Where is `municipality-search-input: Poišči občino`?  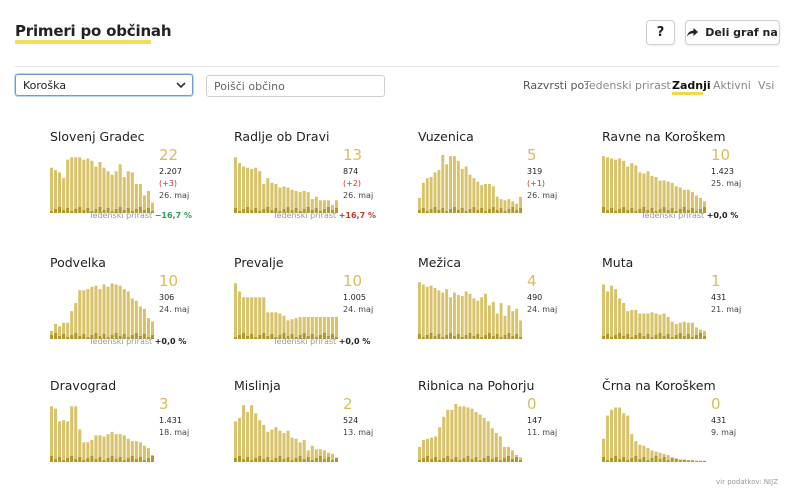 municipality-search-input: Poišči občino is located at coordinates (295, 86).